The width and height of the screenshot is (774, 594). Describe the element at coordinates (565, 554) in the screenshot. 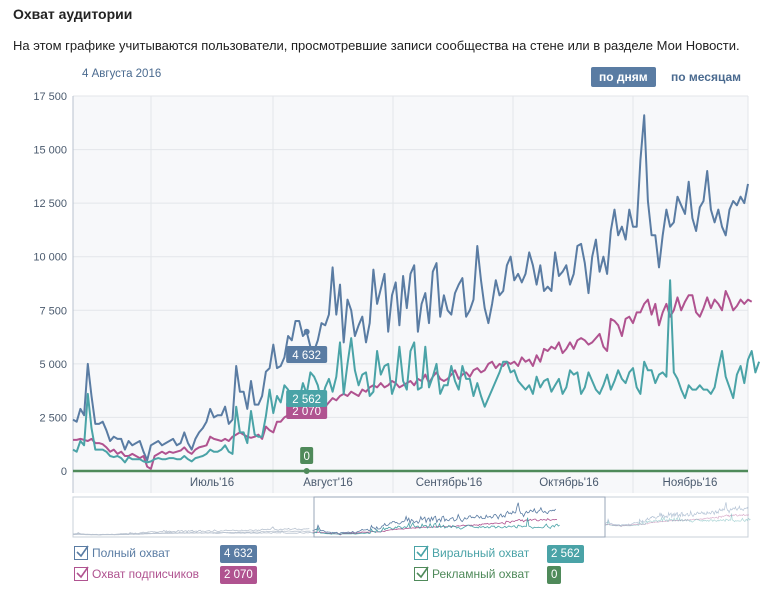

I see `legend-value-badge: 2 562` at that location.